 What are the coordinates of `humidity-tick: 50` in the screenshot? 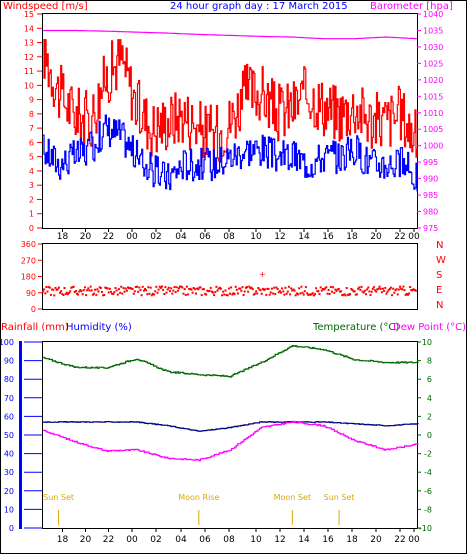 It's located at (9, 435).